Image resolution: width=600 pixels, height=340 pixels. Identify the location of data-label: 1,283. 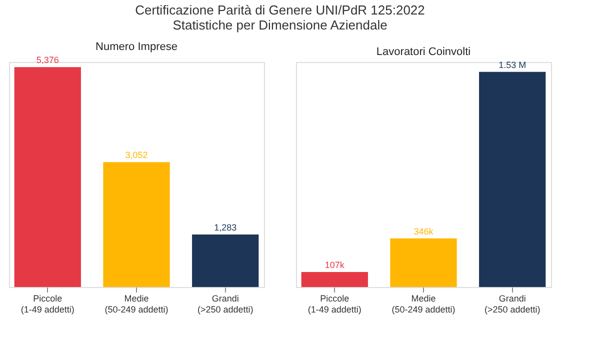
(225, 227).